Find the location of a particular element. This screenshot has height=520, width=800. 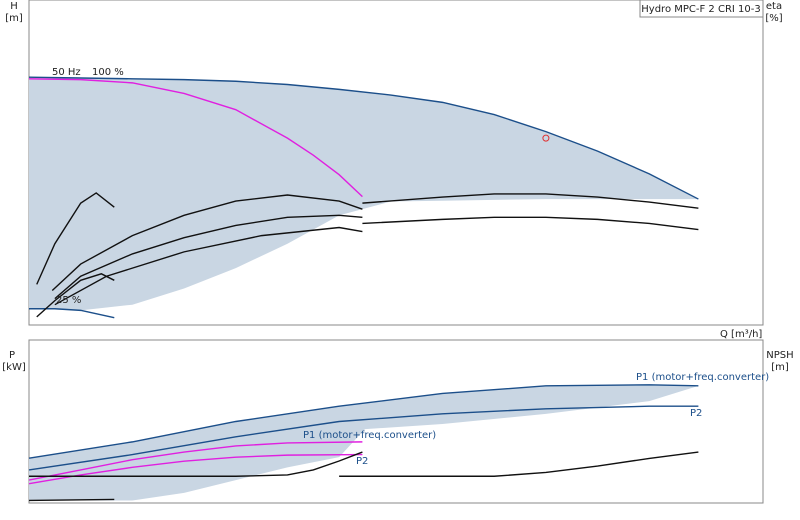

x-axis-label: Q [m³/h] is located at coordinates (741, 334).